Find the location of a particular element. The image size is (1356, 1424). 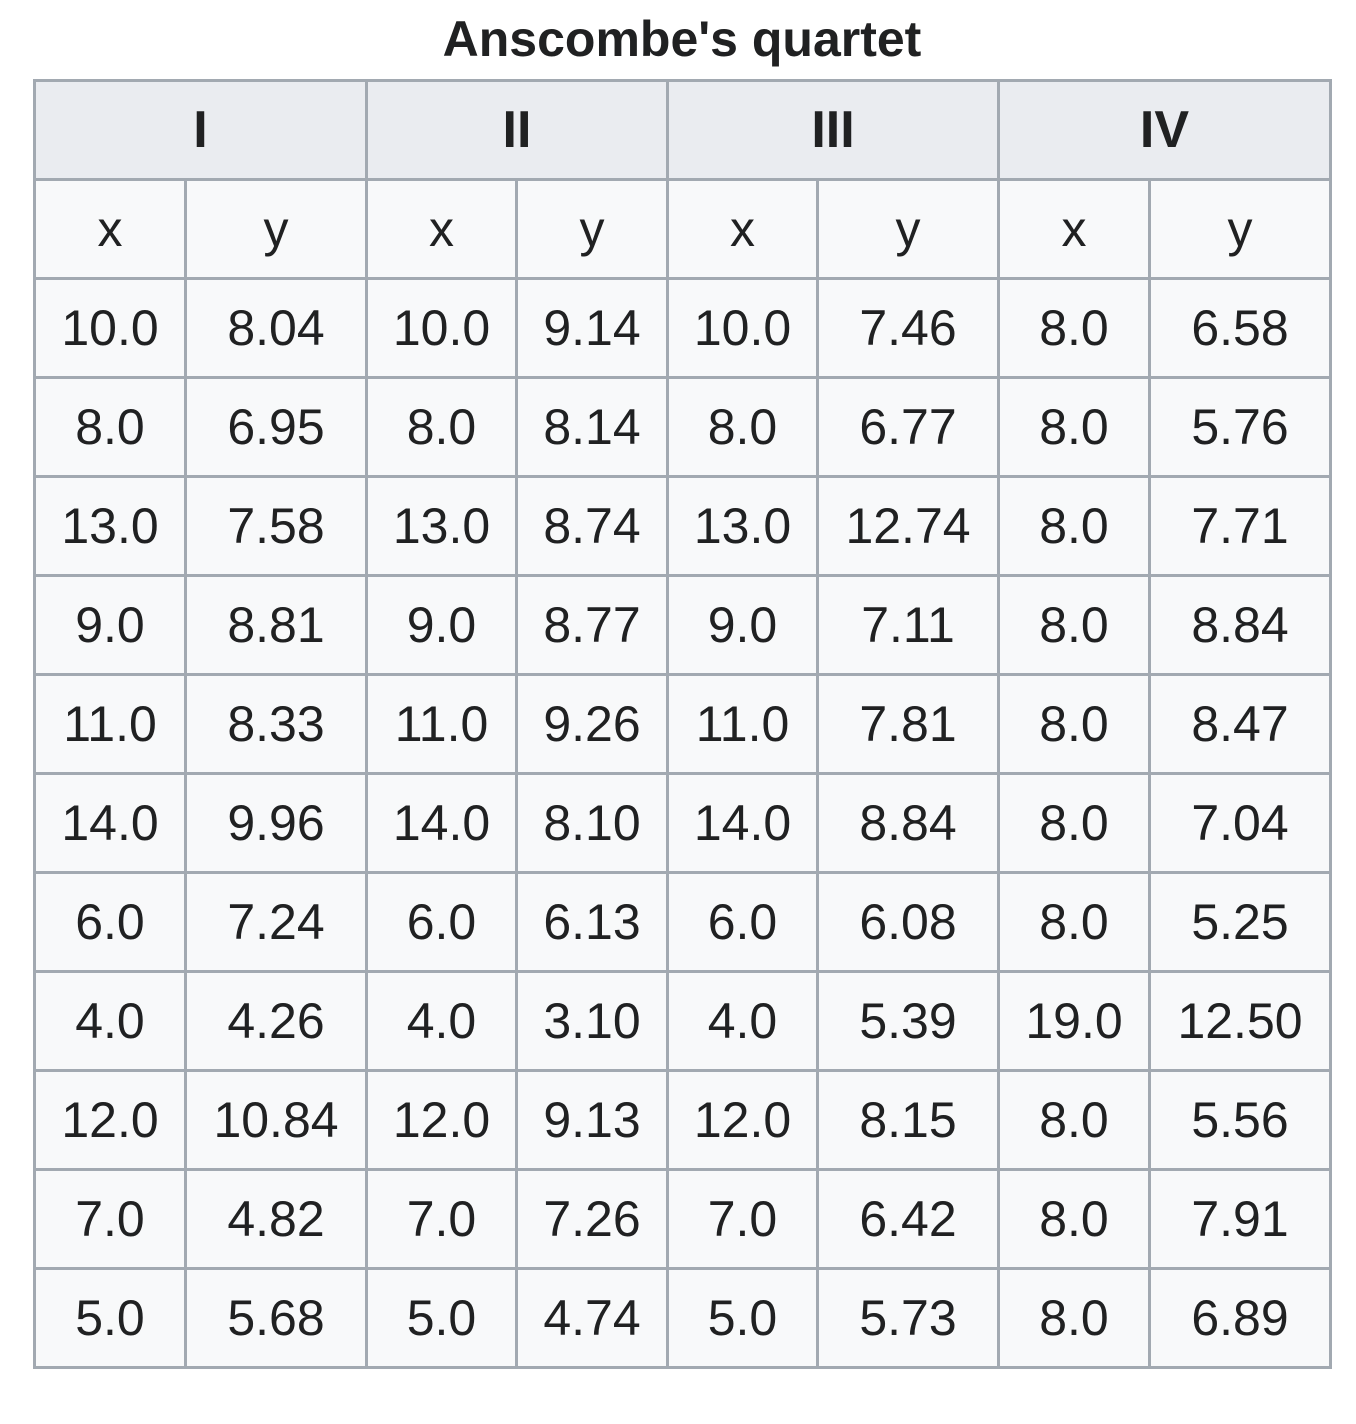

y-value-cell: 7.91 is located at coordinates (1240, 1219).